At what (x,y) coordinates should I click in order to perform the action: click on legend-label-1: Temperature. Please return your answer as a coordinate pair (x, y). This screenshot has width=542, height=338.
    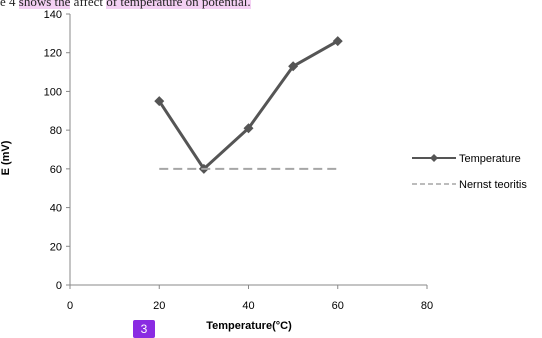
    Looking at the image, I should click on (490, 159).